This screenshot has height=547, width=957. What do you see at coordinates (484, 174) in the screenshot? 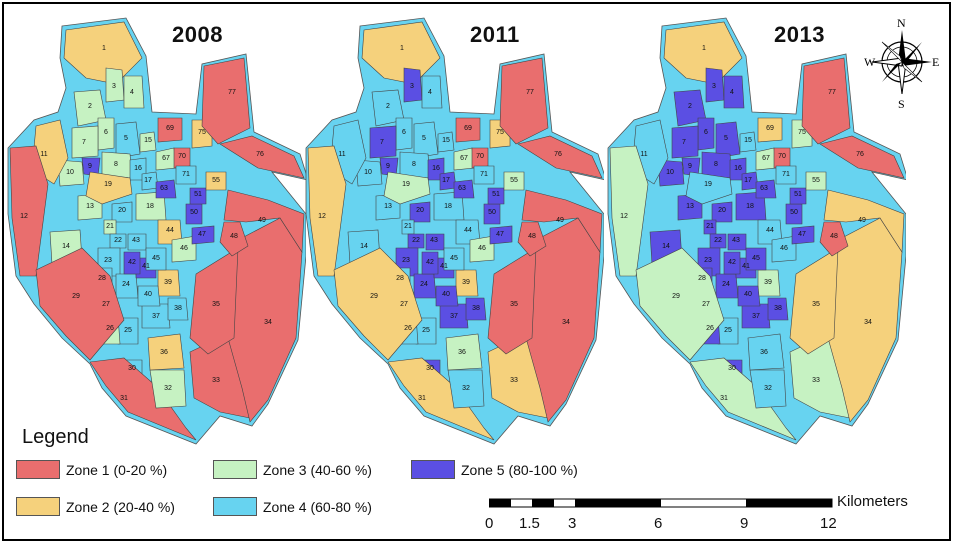
I see `district-label-71: 71` at bounding box center [484, 174].